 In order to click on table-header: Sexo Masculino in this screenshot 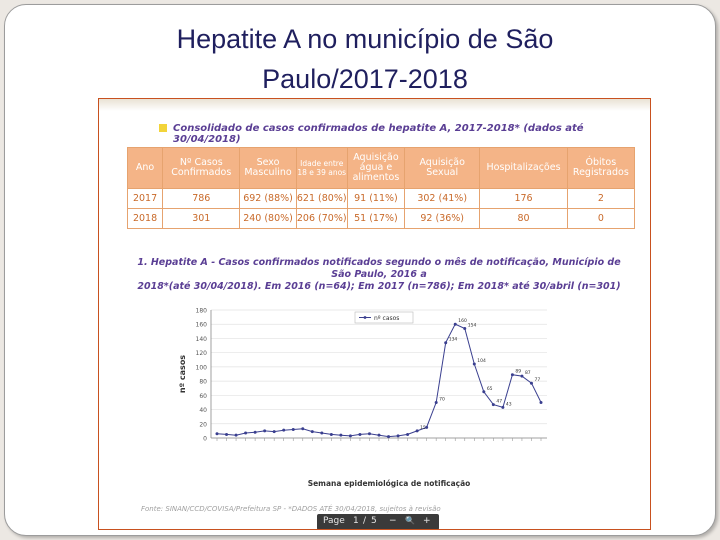, I will do `click(268, 168)`.